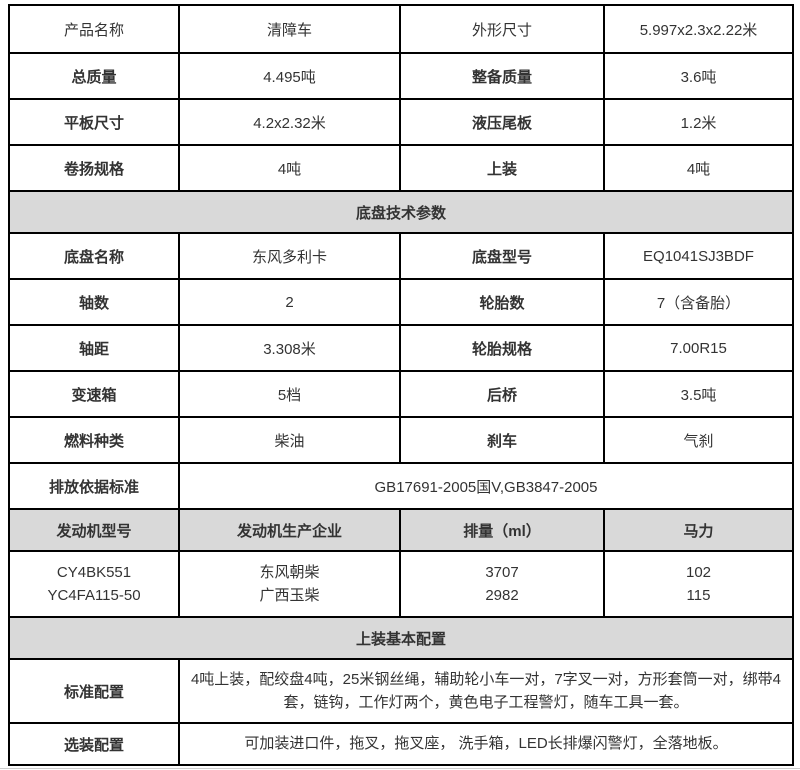  Describe the element at coordinates (94, 394) in the screenshot. I see `gearbox-label: 变速箱` at that location.